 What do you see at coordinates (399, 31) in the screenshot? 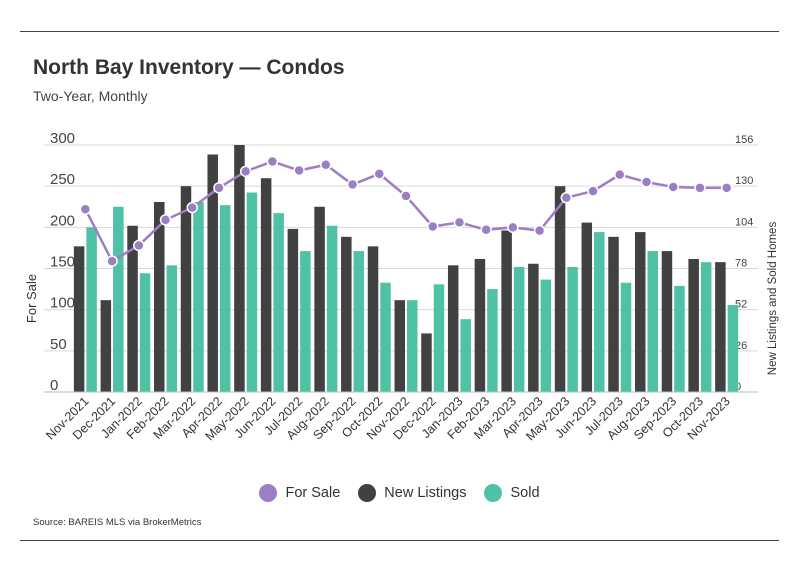
I see `top-rule` at bounding box center [399, 31].